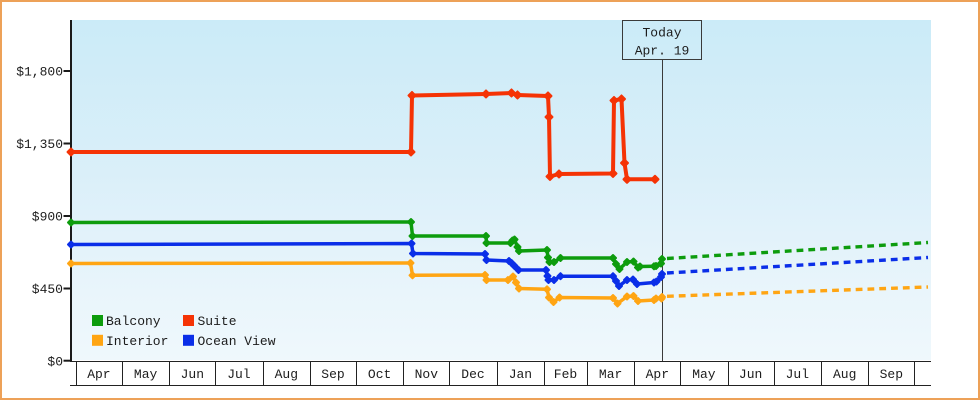  Describe the element at coordinates (217, 321) in the screenshot. I see `svg-text: Suite` at that location.